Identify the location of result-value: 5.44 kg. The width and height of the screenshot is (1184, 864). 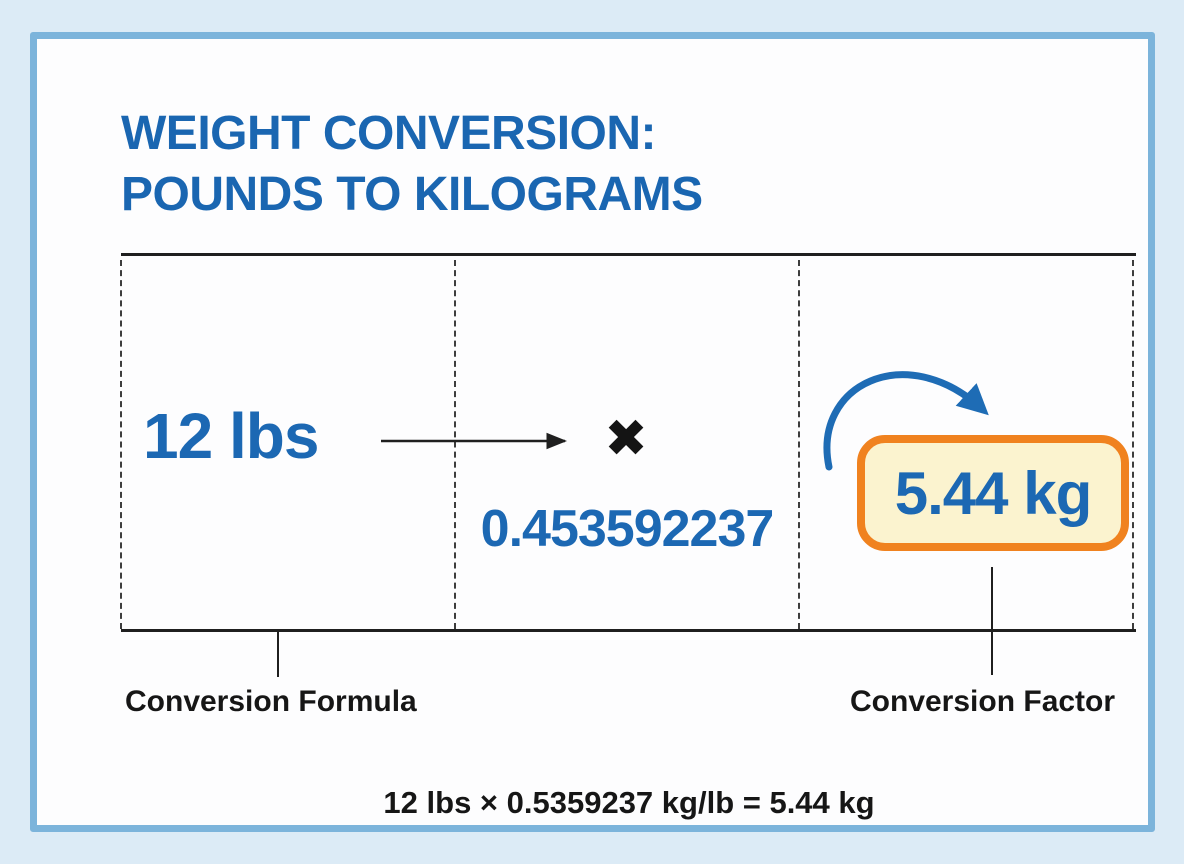
(993, 493).